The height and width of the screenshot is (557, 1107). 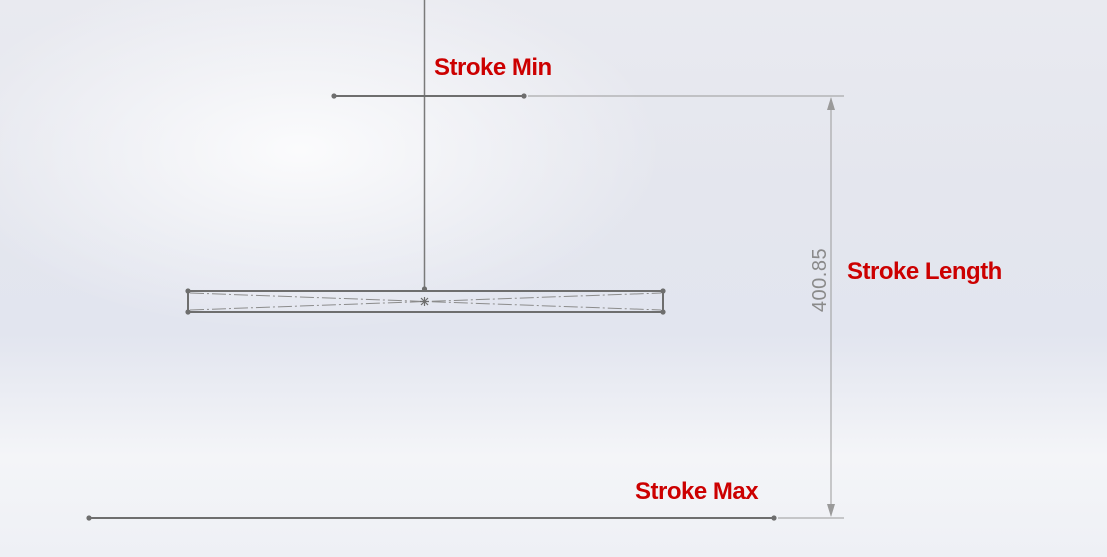 I want to click on center-point-icon, so click(x=424, y=301).